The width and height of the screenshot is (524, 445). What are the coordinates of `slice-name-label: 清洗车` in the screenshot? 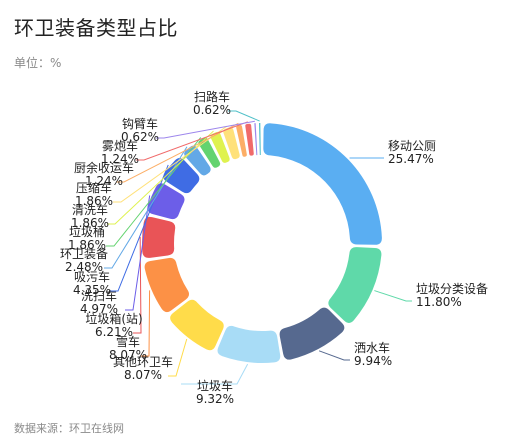 It's located at (90, 209).